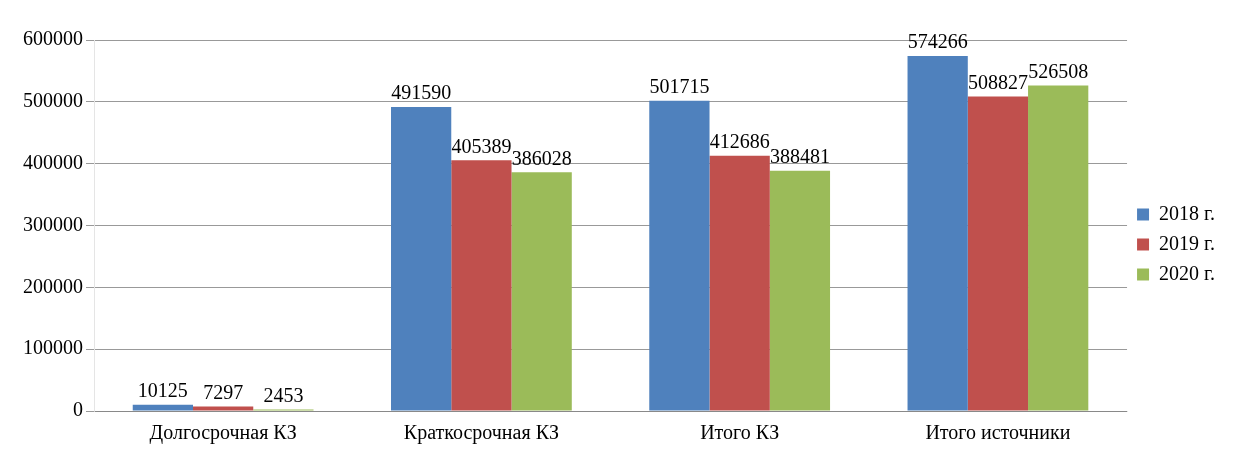 The image size is (1245, 459). What do you see at coordinates (1187, 272) in the screenshot?
I see `legend-label: 2020 г.` at bounding box center [1187, 272].